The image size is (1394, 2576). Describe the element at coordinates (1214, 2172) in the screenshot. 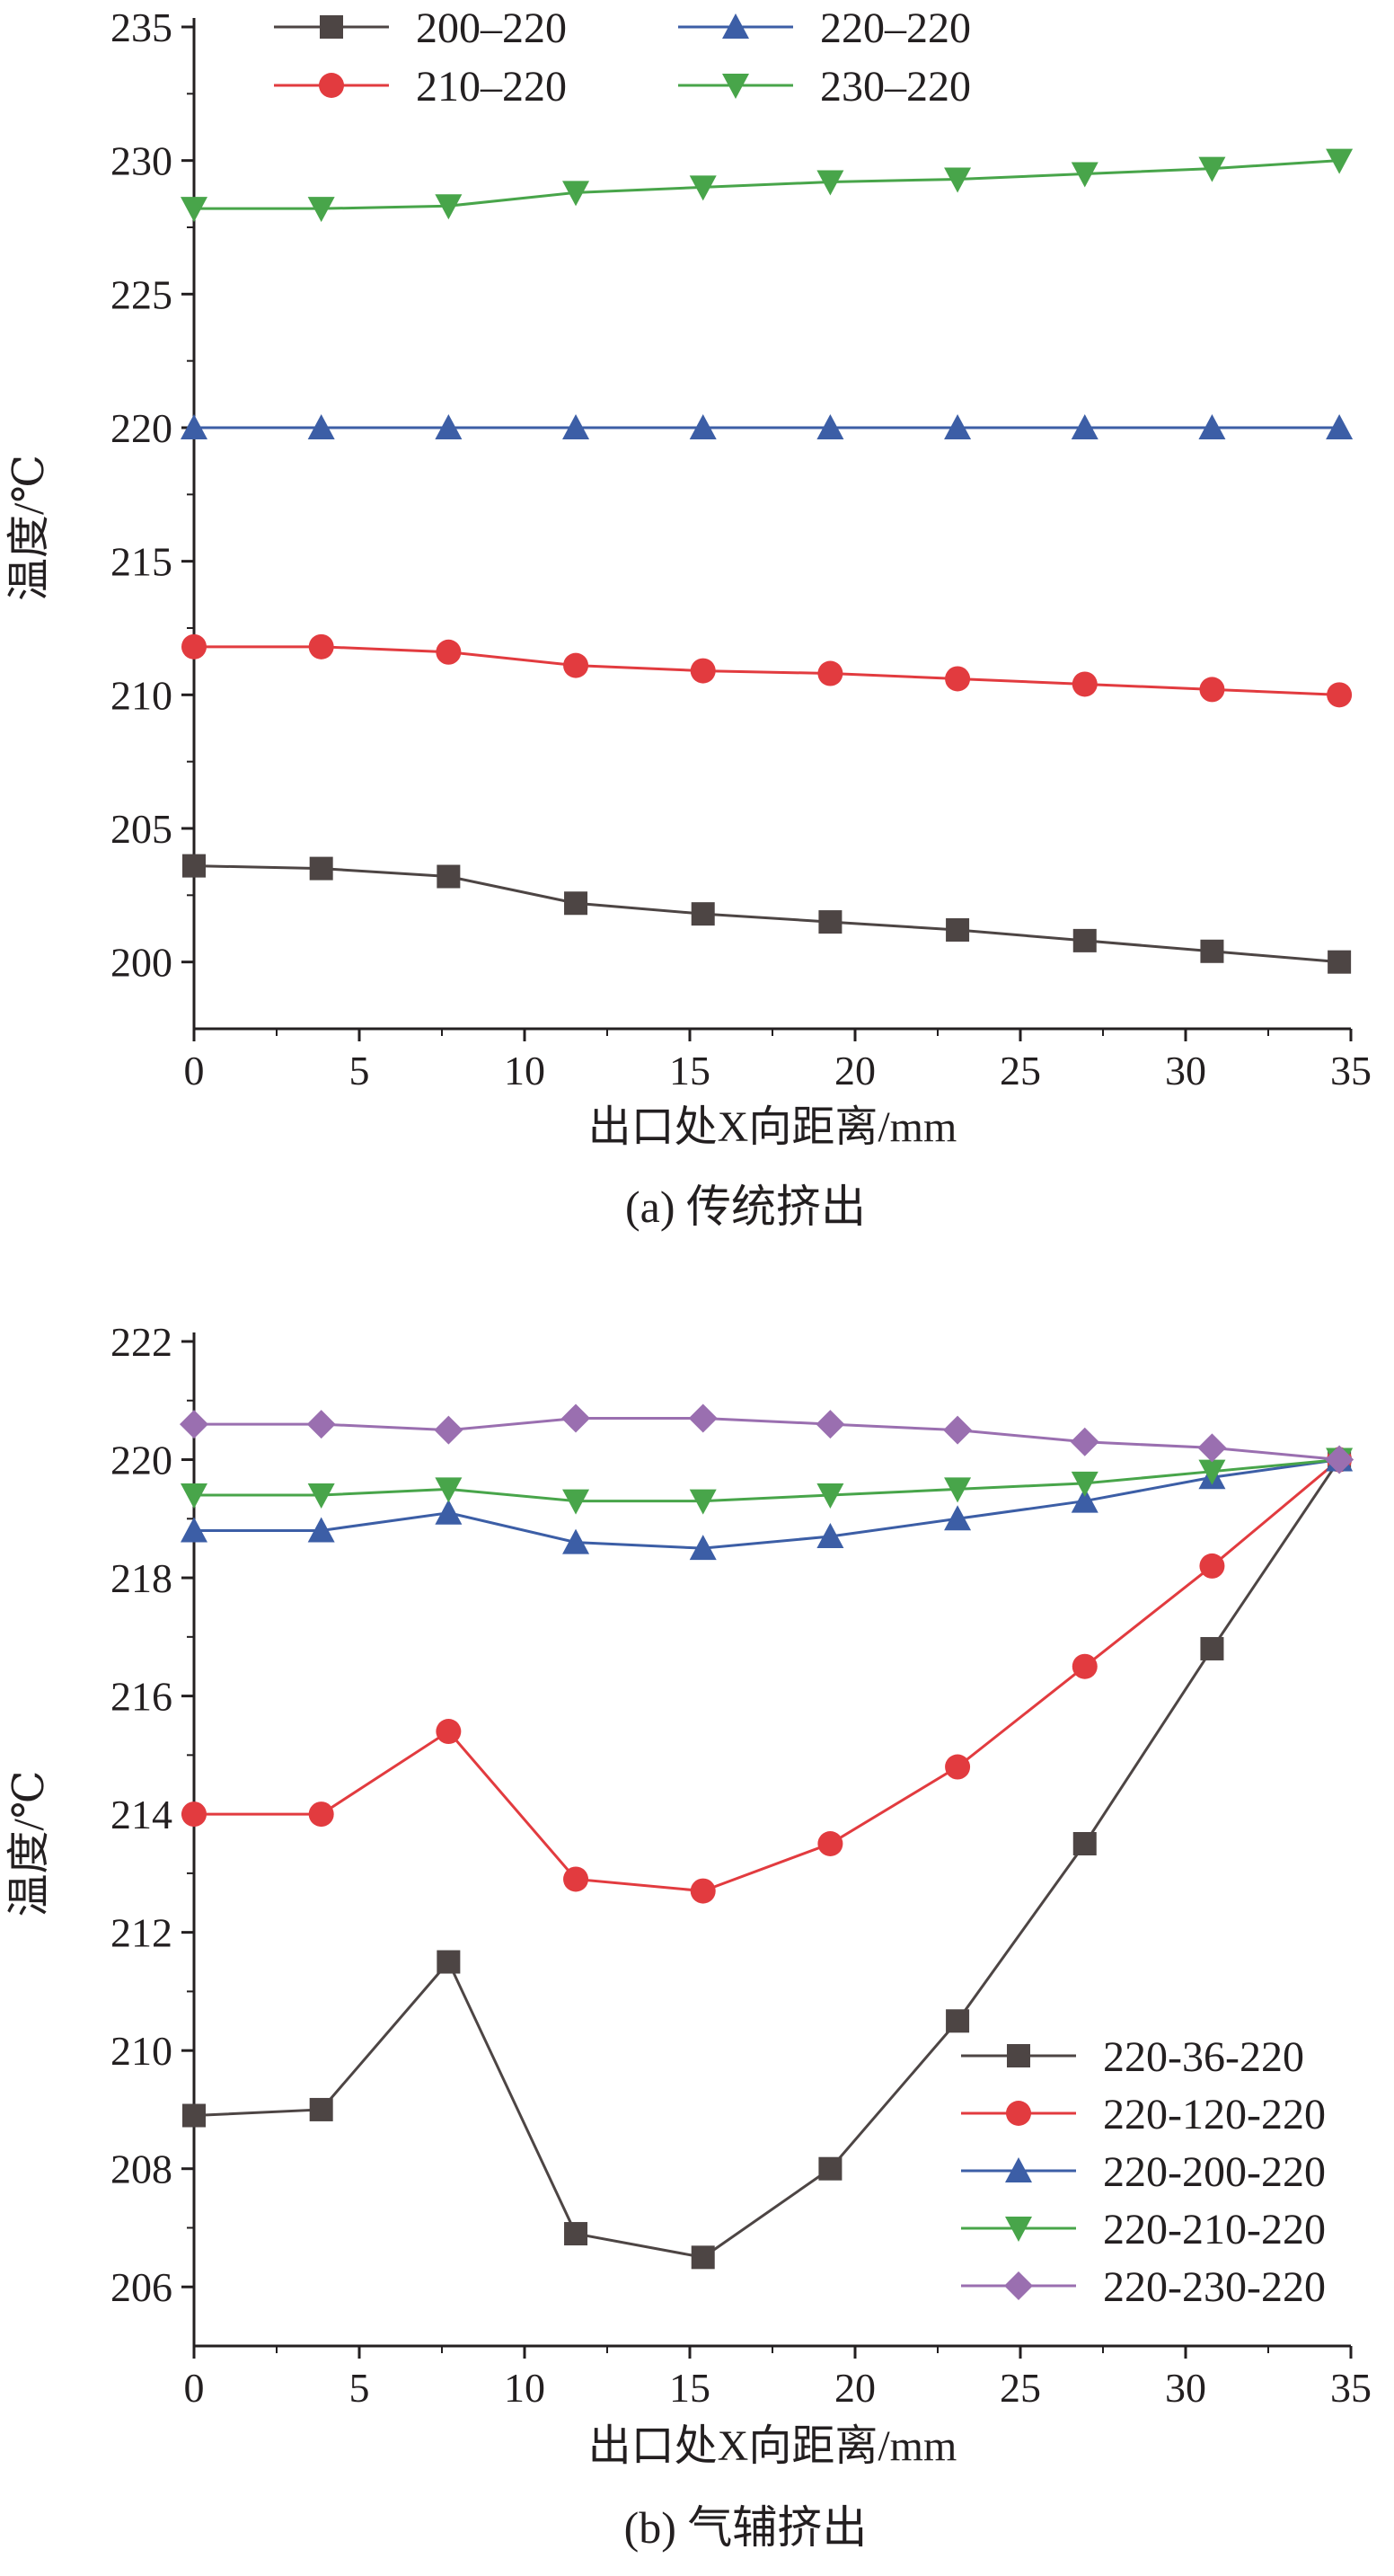

I see `legend-label: 220-200-220` at that location.